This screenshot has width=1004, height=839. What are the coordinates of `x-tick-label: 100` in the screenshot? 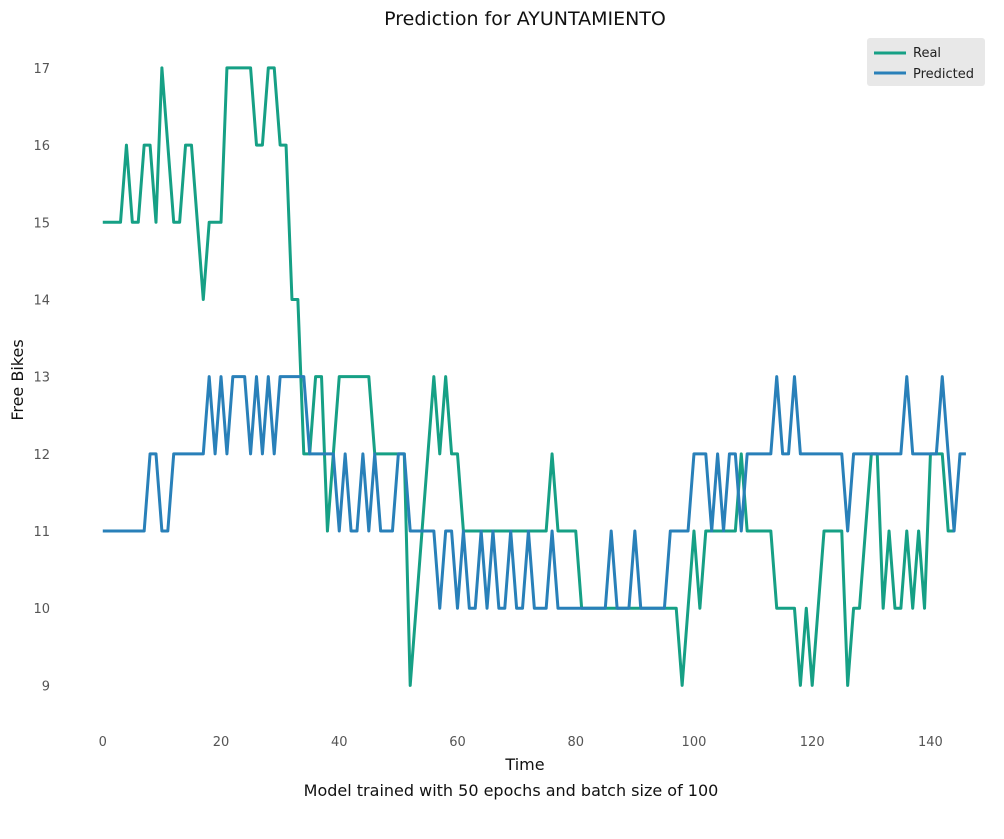 It's located at (694, 742).